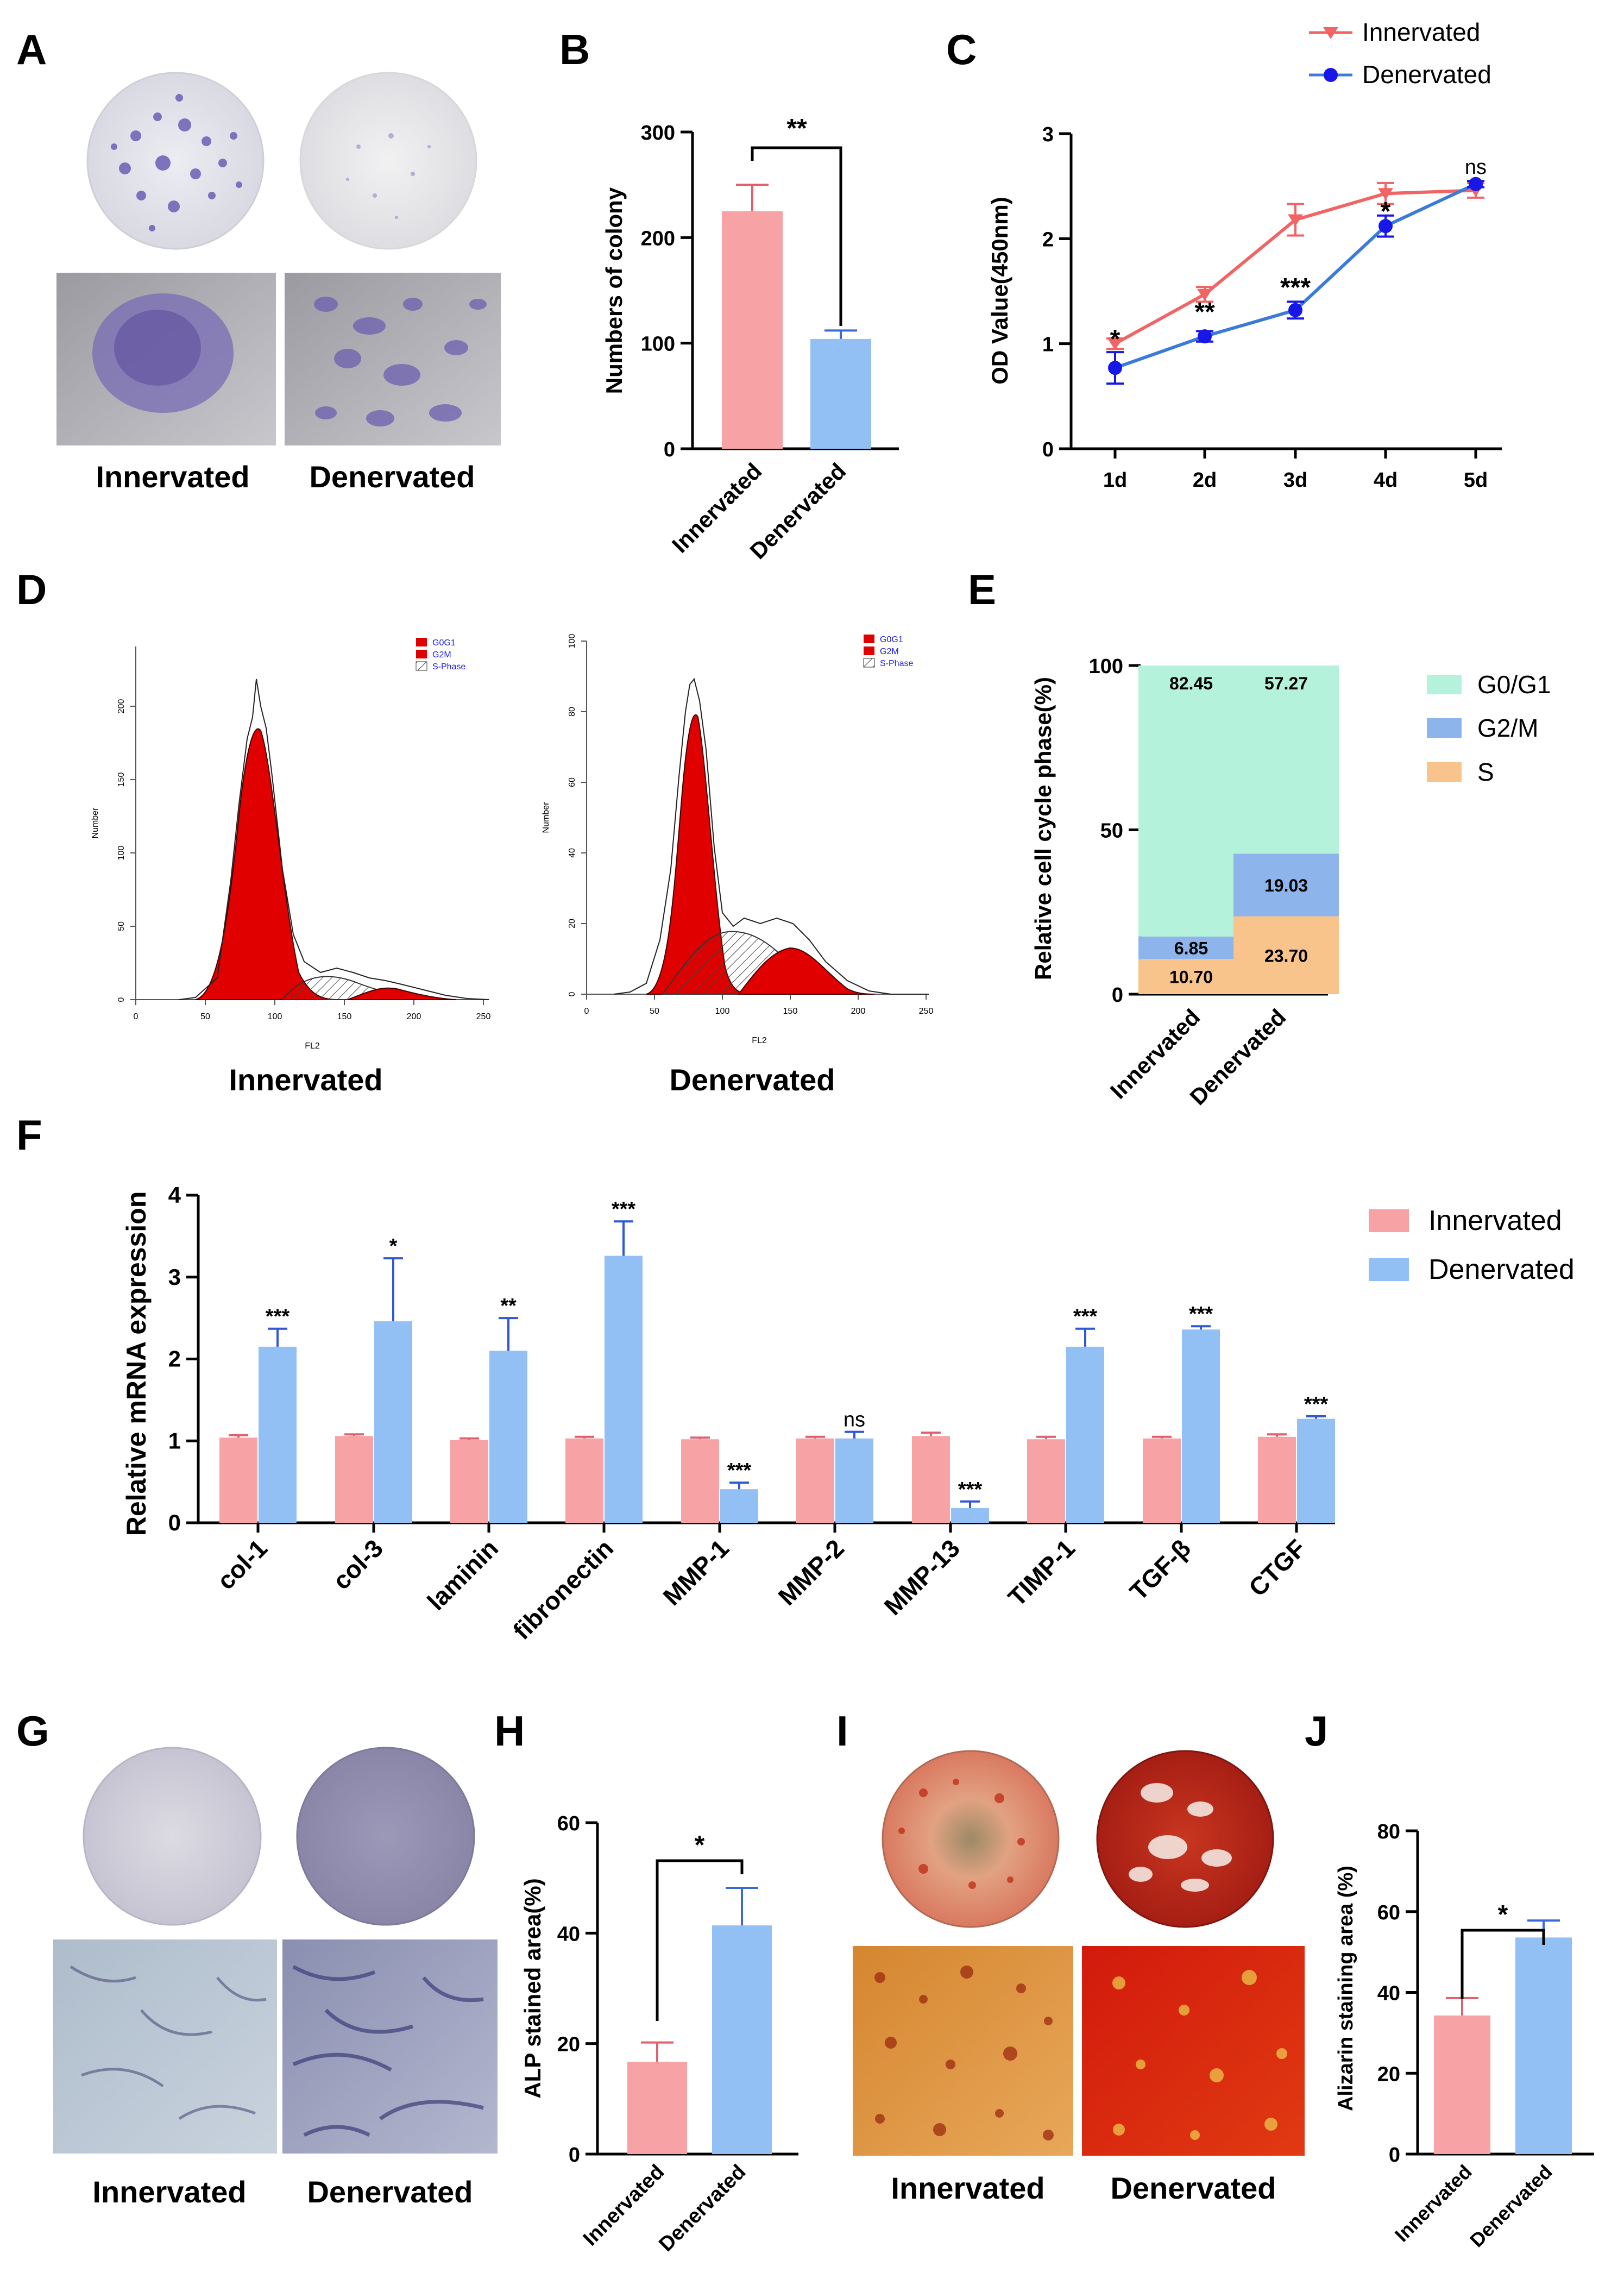 This screenshot has height=2285, width=1624. I want to click on caption-g-denervated: Denervated, so click(390, 2192).